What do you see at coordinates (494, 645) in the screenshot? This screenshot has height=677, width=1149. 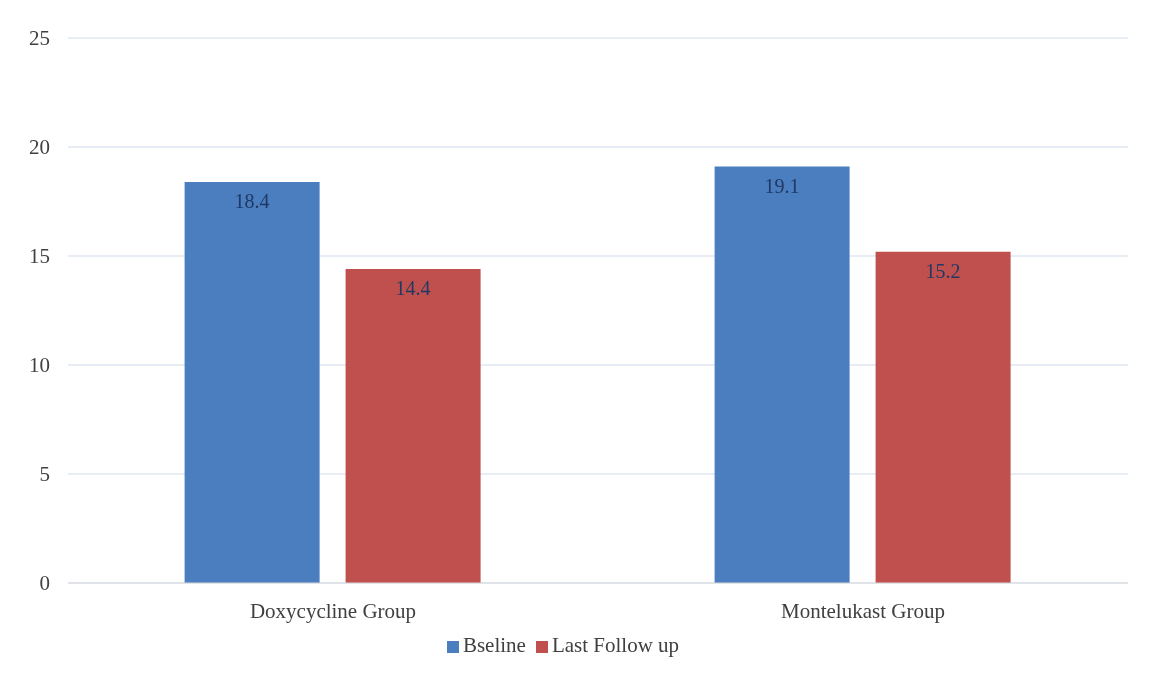 I see `legend-label: Bseline` at bounding box center [494, 645].